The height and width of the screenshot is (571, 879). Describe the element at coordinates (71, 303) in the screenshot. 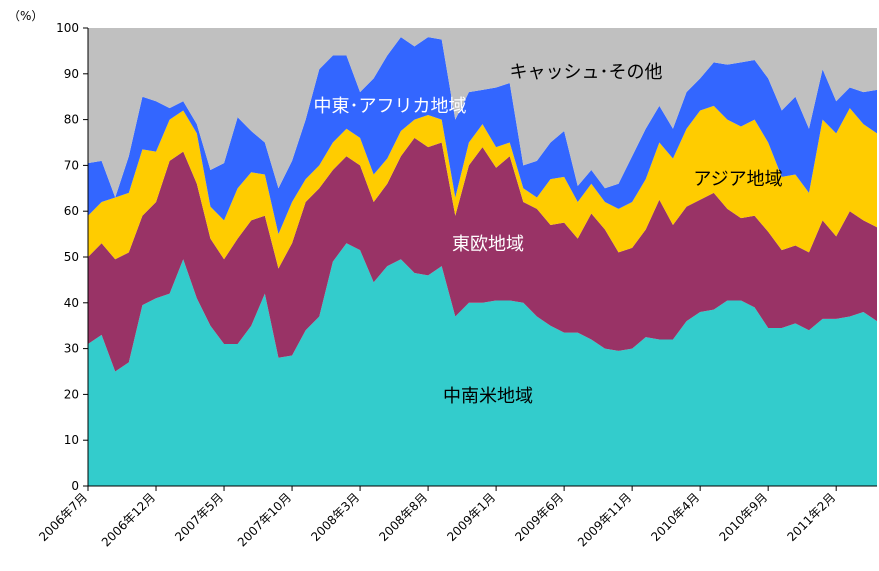

I see `y-tick-label: 40` at that location.